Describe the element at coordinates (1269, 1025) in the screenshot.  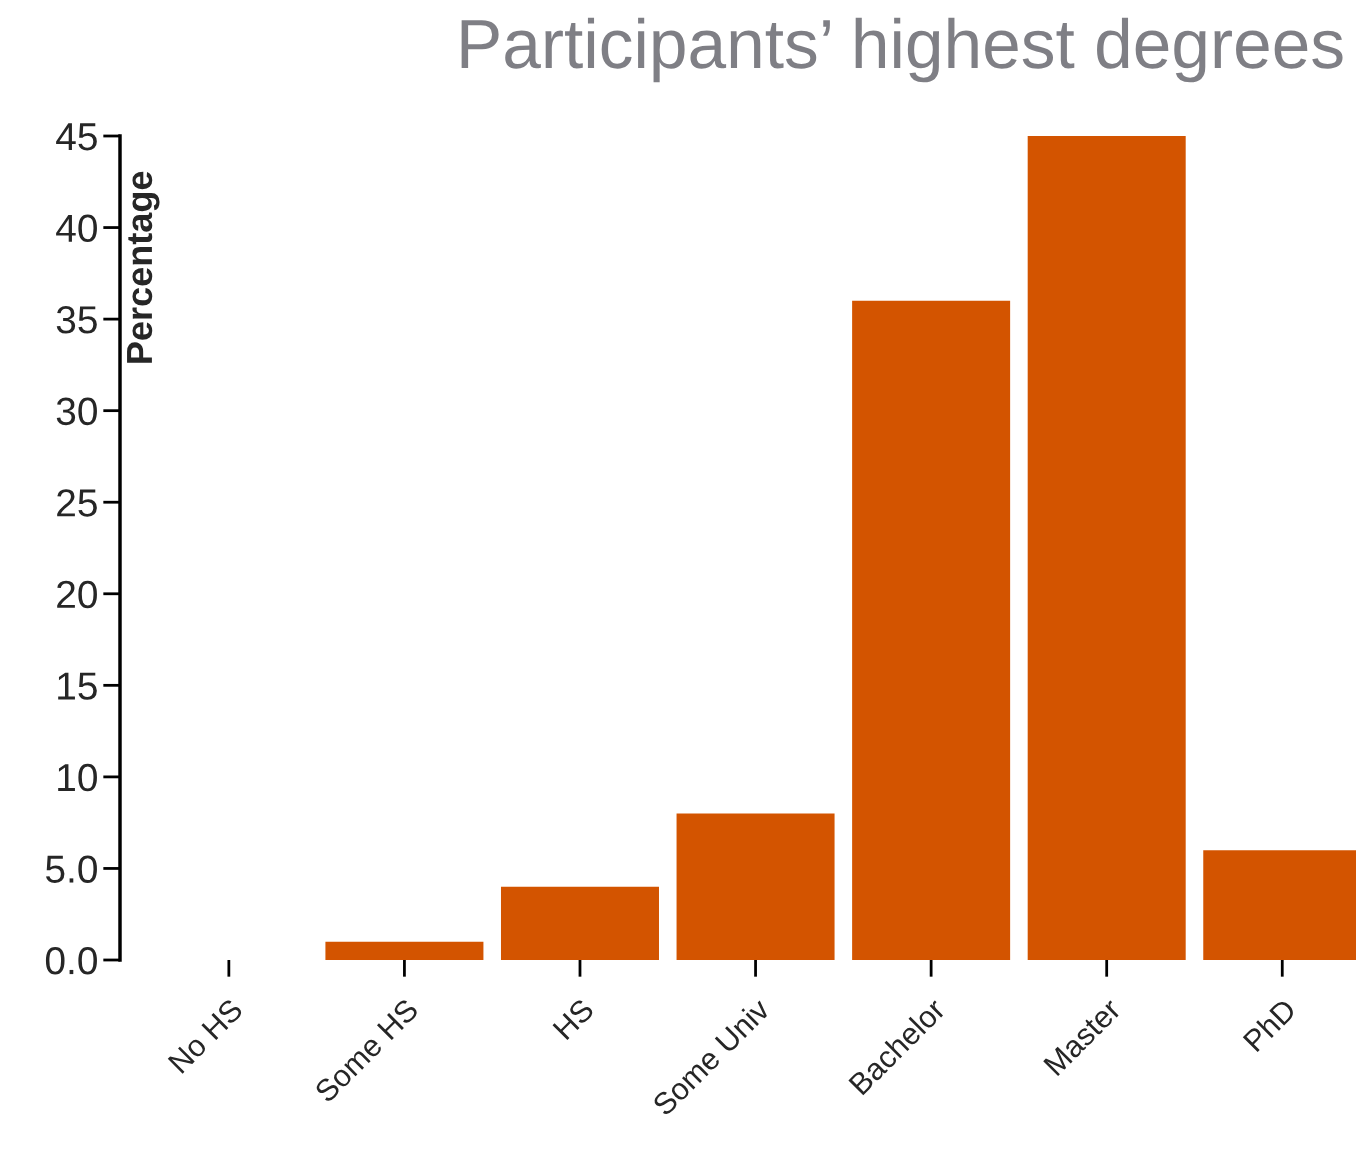
I see `x-tick-label: PhD` at that location.